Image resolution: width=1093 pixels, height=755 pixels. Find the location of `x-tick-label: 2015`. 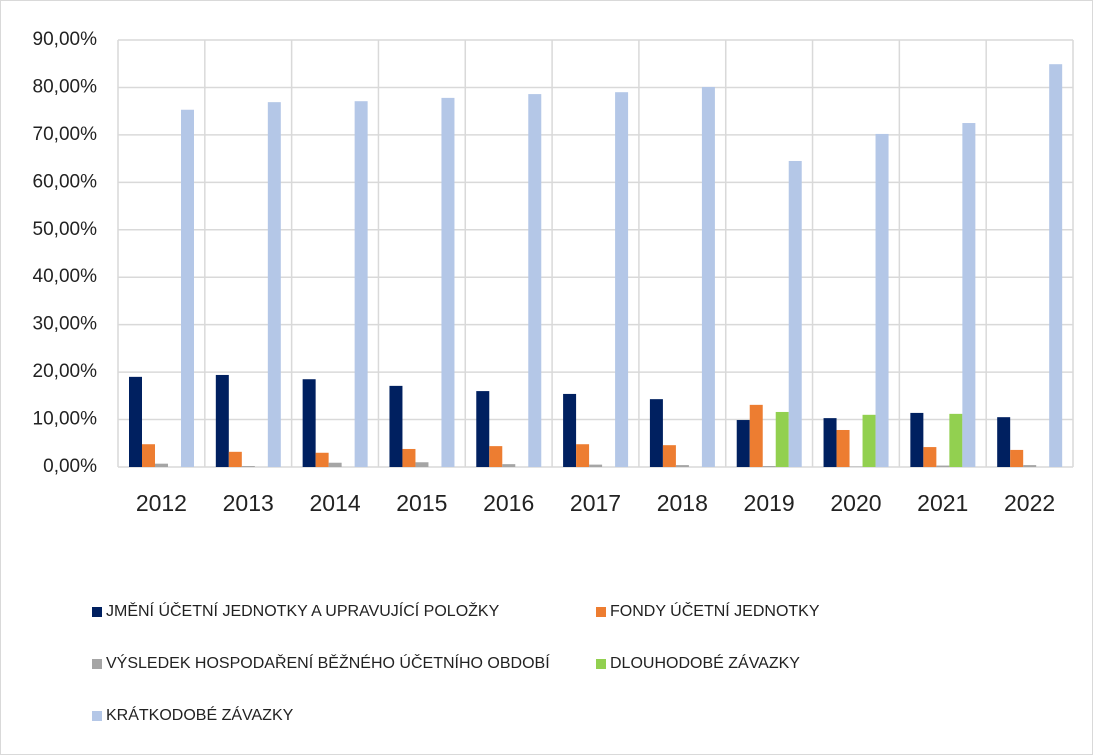

x-tick-label: 2015 is located at coordinates (421, 503).